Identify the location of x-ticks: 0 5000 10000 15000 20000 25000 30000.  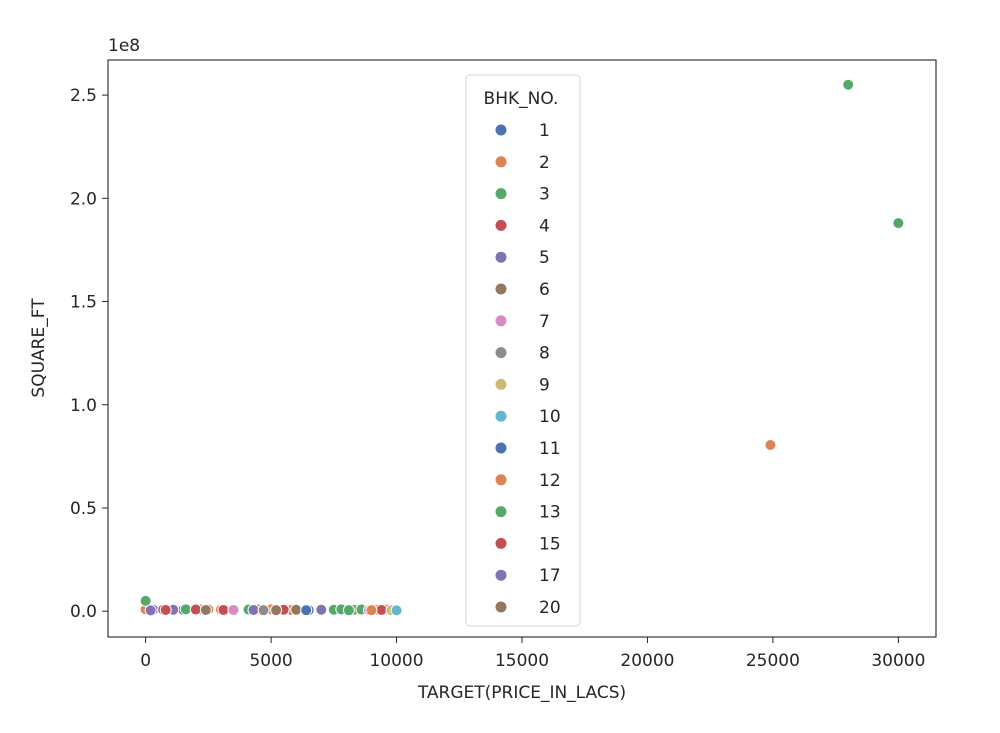
(532, 654).